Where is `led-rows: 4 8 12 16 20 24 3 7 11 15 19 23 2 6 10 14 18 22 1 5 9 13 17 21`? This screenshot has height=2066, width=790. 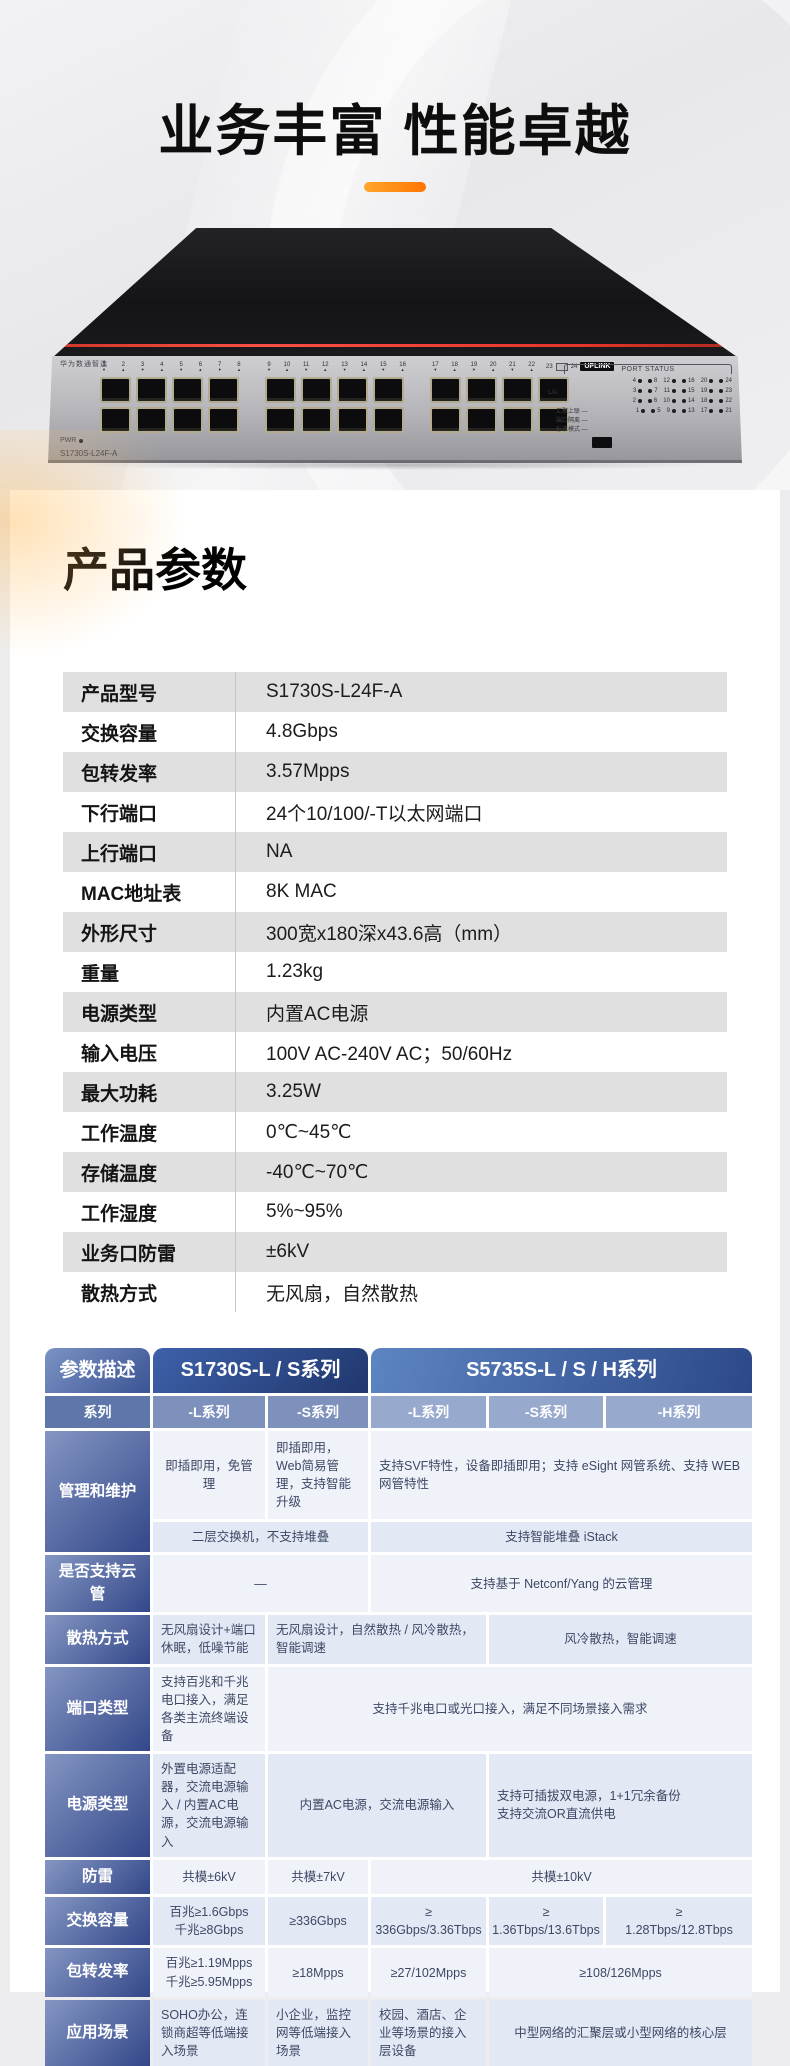
led-rows: 4 8 12 16 20 24 3 7 11 15 19 23 2 6 10 14 18 22 1 5 9 13 17 21 is located at coordinates (648, 396).